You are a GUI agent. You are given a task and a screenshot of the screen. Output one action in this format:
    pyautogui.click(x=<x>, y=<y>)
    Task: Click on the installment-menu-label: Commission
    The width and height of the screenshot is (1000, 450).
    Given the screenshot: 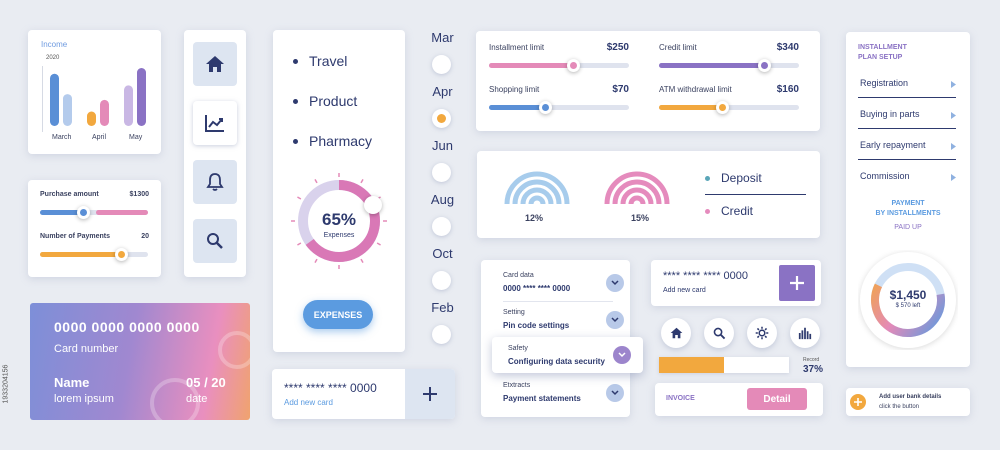 What is the action you would take?
    pyautogui.click(x=885, y=176)
    